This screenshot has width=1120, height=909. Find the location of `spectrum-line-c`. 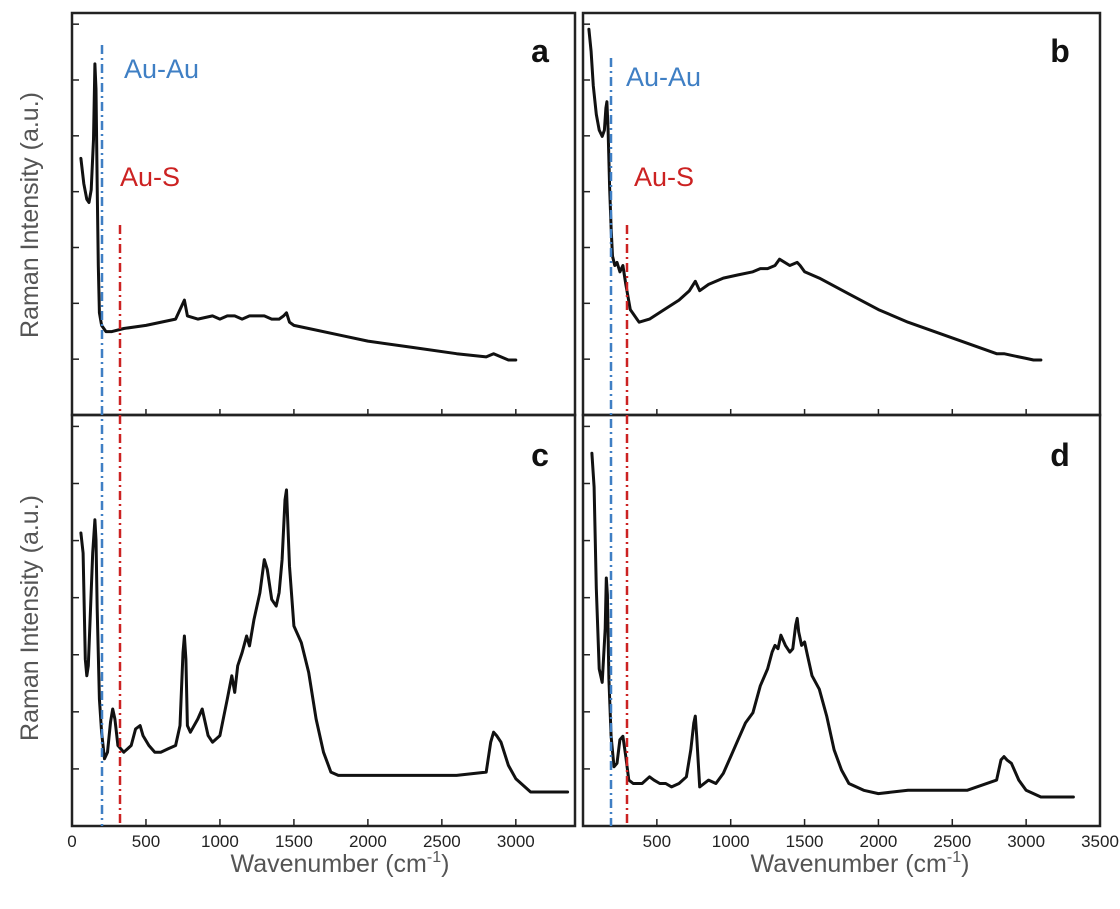

spectrum-line-c is located at coordinates (324, 641).